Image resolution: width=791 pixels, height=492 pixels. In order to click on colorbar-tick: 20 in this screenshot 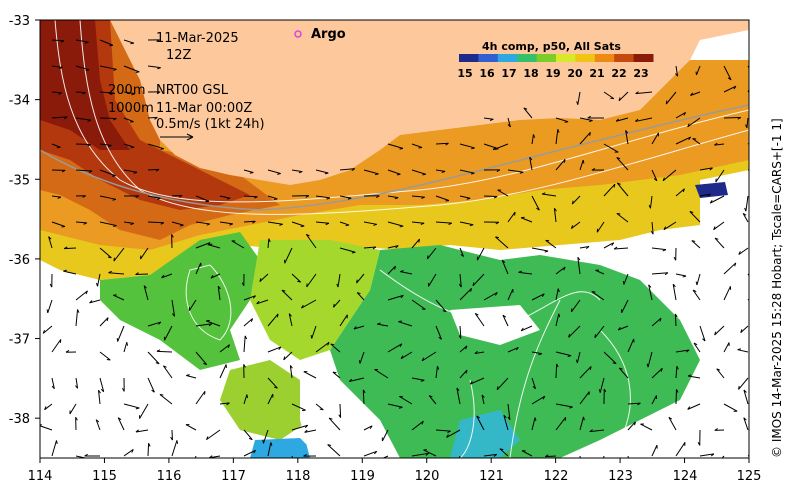, I will do `click(575, 73)`.